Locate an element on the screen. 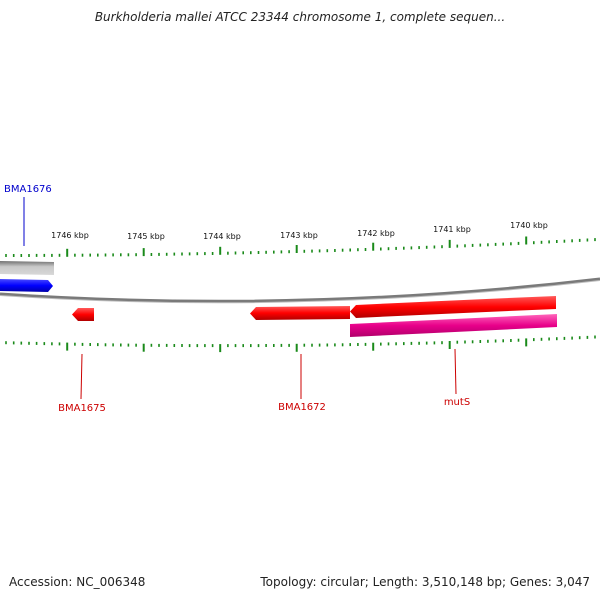 The height and width of the screenshot is (600, 600). gene-bma1676-arrow is located at coordinates (26, 285).